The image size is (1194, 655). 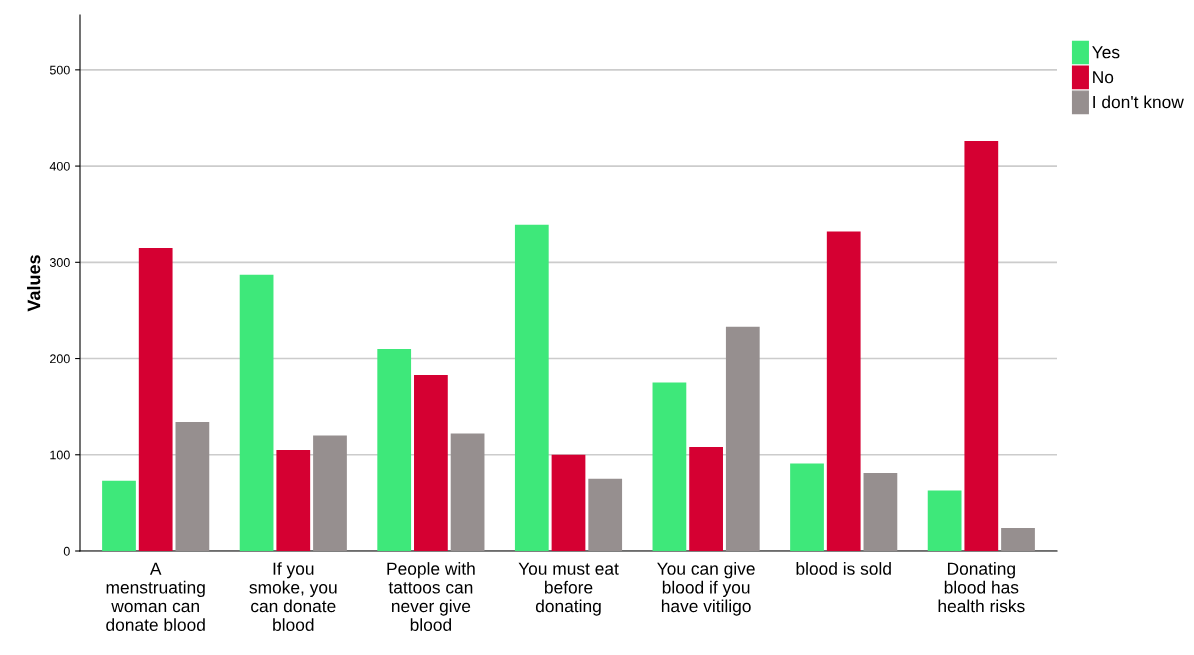 I want to click on legend-label: No, so click(x=1103, y=77).